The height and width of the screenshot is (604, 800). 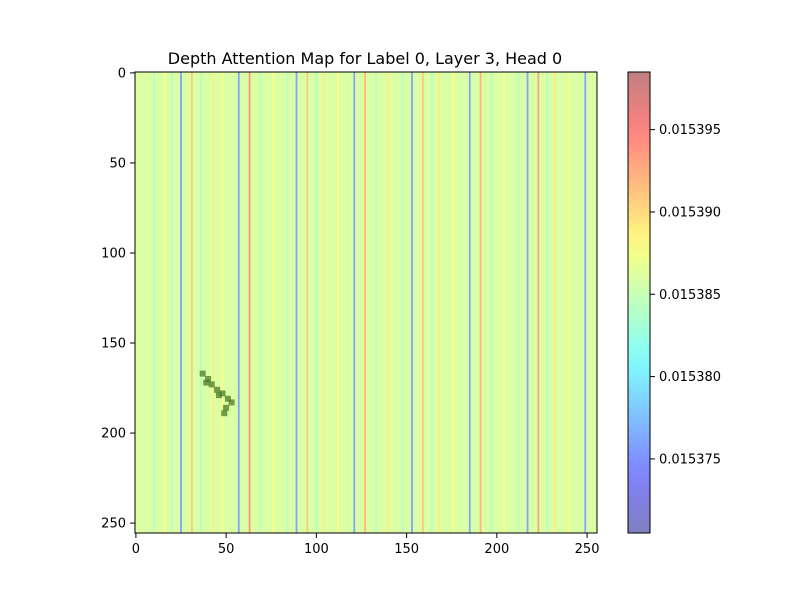 What do you see at coordinates (496, 549) in the screenshot?
I see `x-tick-label: 200` at bounding box center [496, 549].